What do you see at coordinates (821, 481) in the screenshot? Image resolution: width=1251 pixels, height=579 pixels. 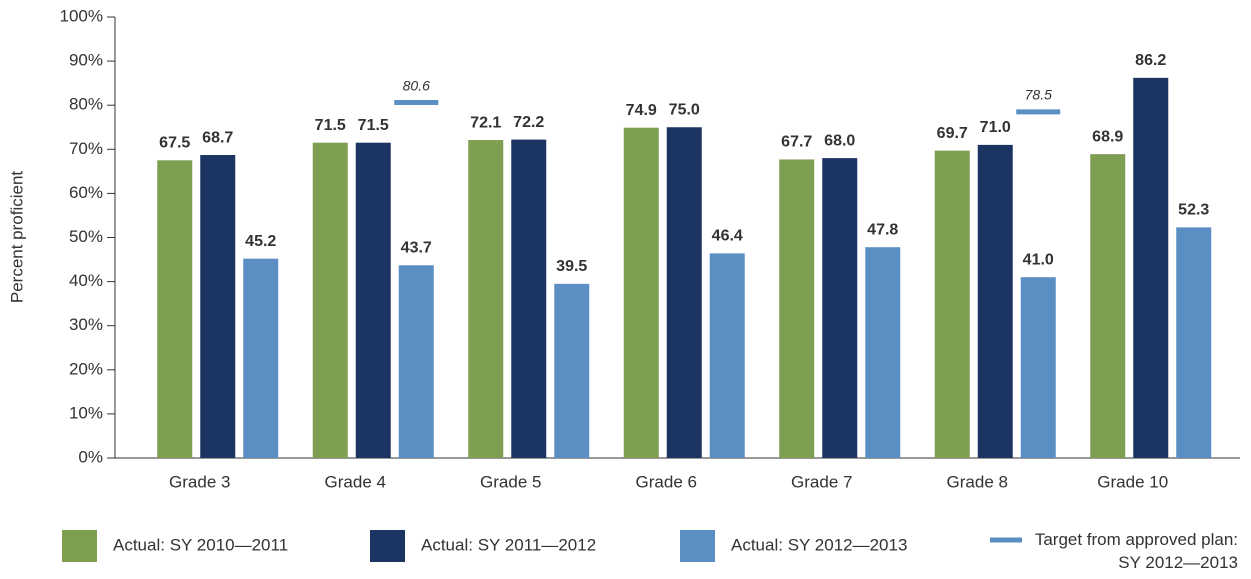 I see `x-tick-label: Grade 7` at bounding box center [821, 481].